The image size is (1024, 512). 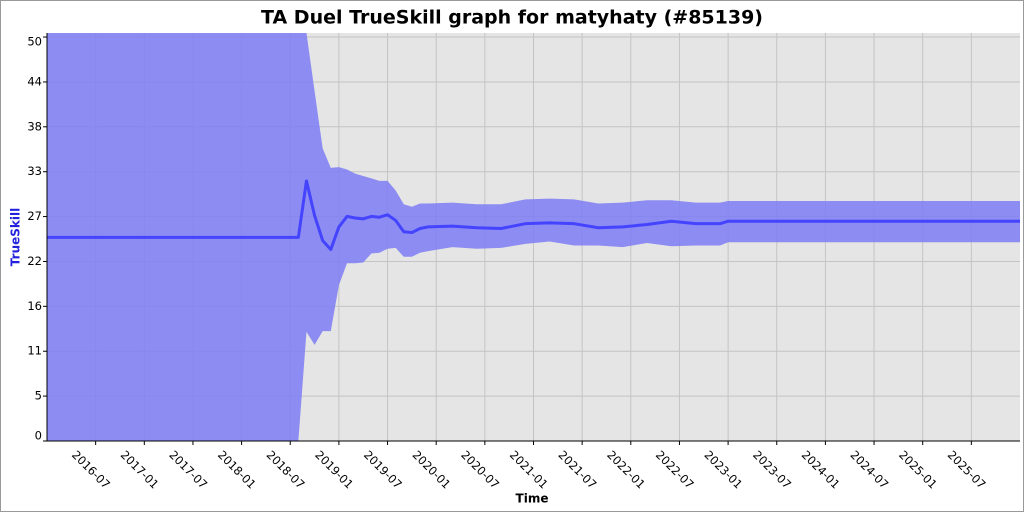 I want to click on y-tick-label: 16, so click(x=34, y=306).